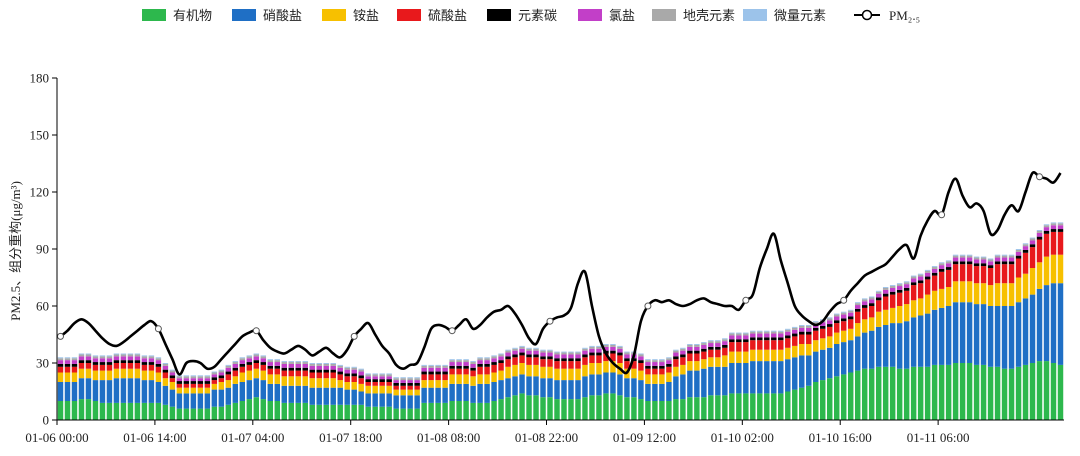  Describe the element at coordinates (350, 437) in the screenshot. I see `x-tick-label: 01-07 18:00` at that location.